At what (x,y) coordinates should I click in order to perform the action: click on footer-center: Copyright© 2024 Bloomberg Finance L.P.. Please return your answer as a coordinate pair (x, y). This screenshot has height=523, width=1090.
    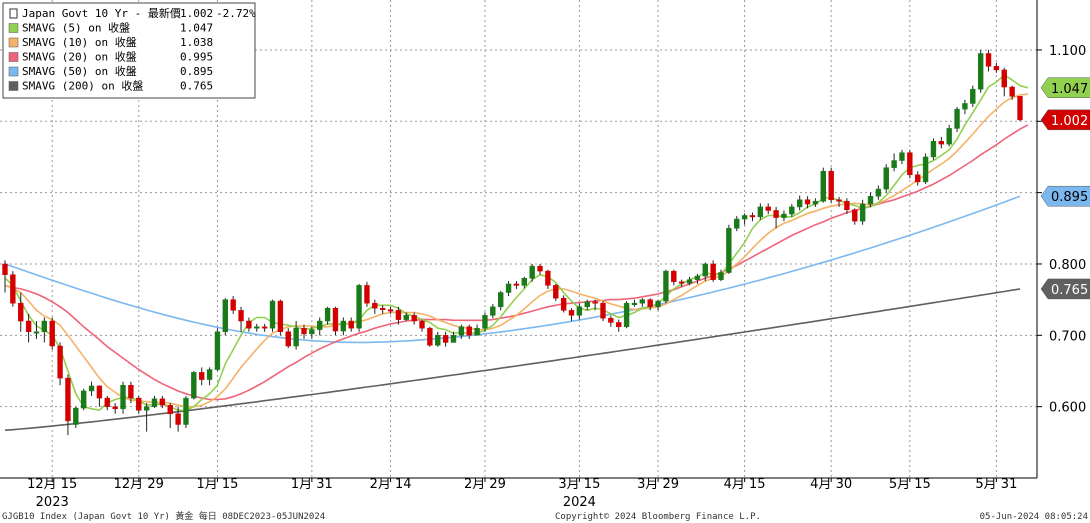
    Looking at the image, I should click on (658, 517).